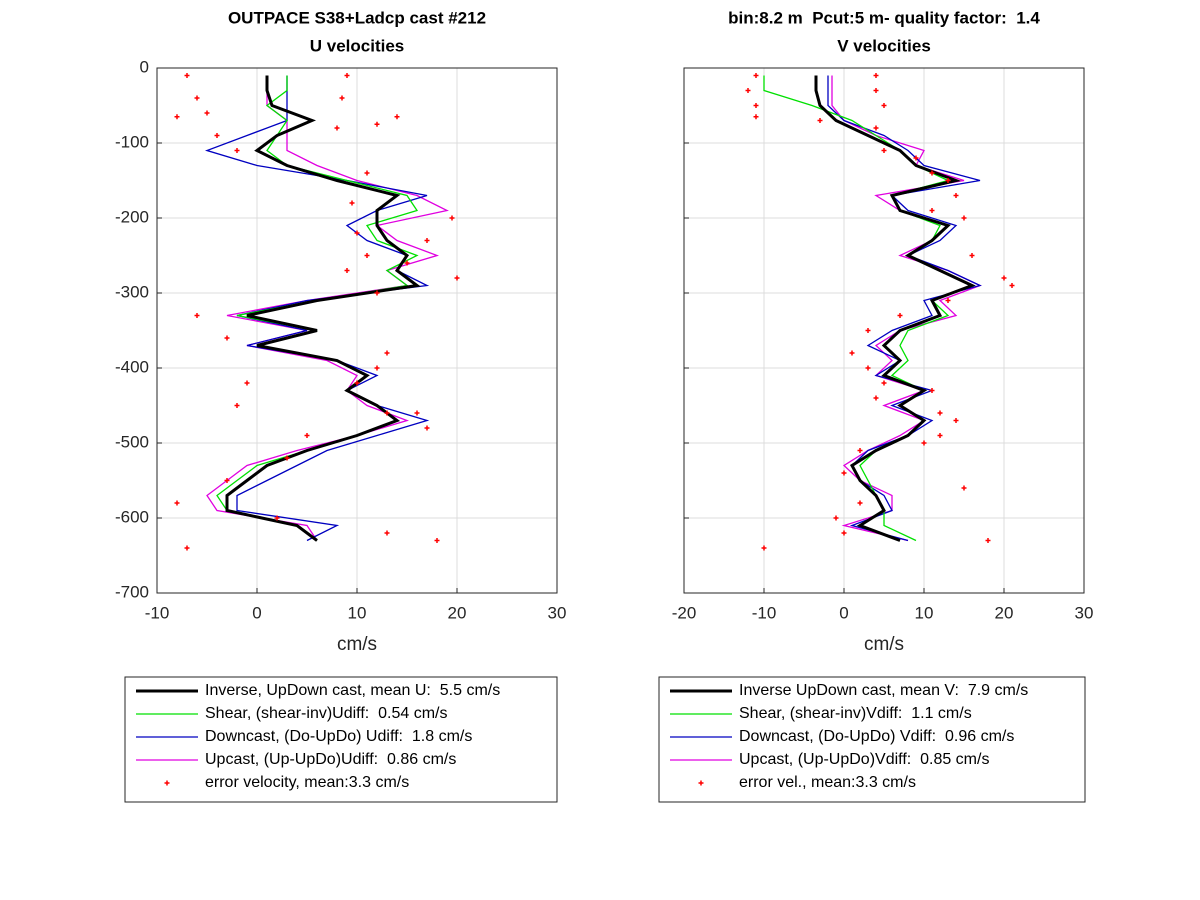  What do you see at coordinates (132, 366) in the screenshot?
I see `y-tick-label: -400` at bounding box center [132, 366].